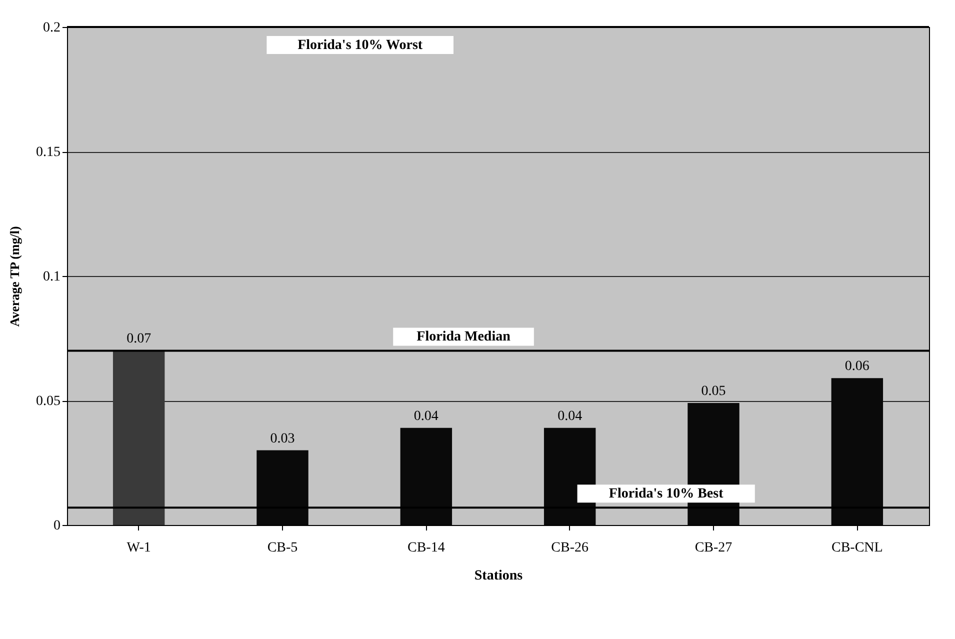 Image resolution: width=955 pixels, height=639 pixels. Describe the element at coordinates (426, 548) in the screenshot. I see `x-tick-label: CB-14` at that location.